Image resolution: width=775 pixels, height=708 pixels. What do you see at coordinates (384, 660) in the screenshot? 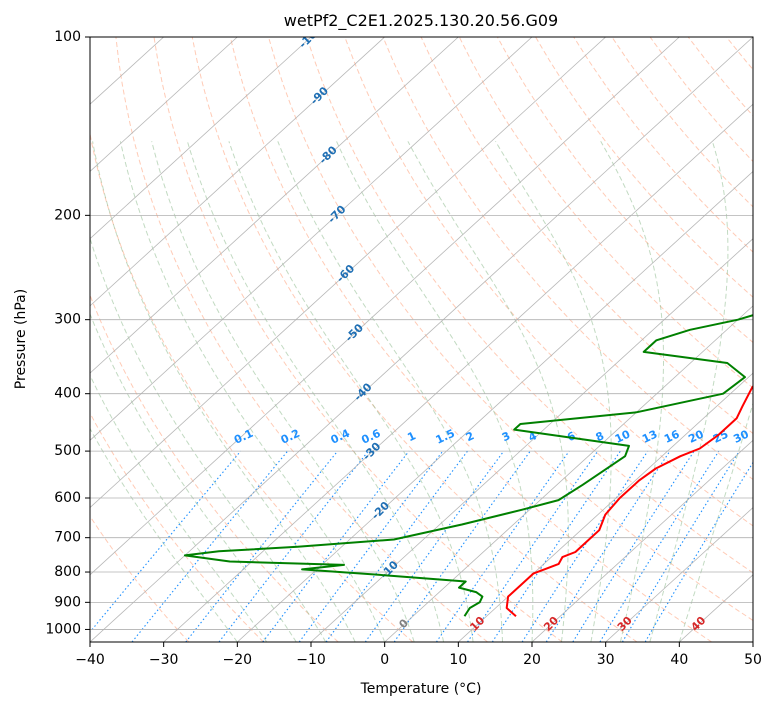
I see `x-tick-label: 0` at bounding box center [384, 660].